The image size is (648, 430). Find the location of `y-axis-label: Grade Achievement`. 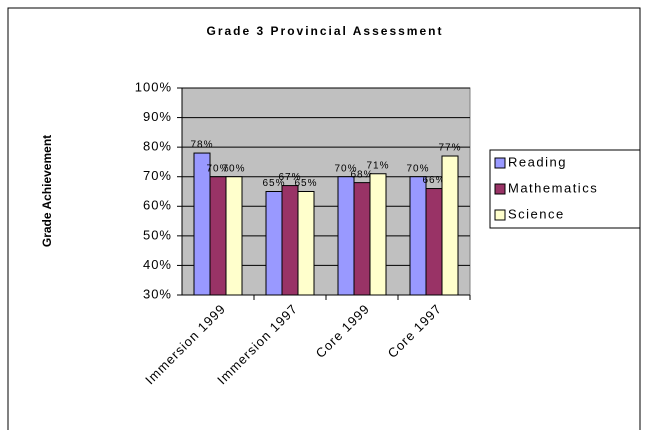

y-axis-label: Grade Achievement is located at coordinates (47, 191).